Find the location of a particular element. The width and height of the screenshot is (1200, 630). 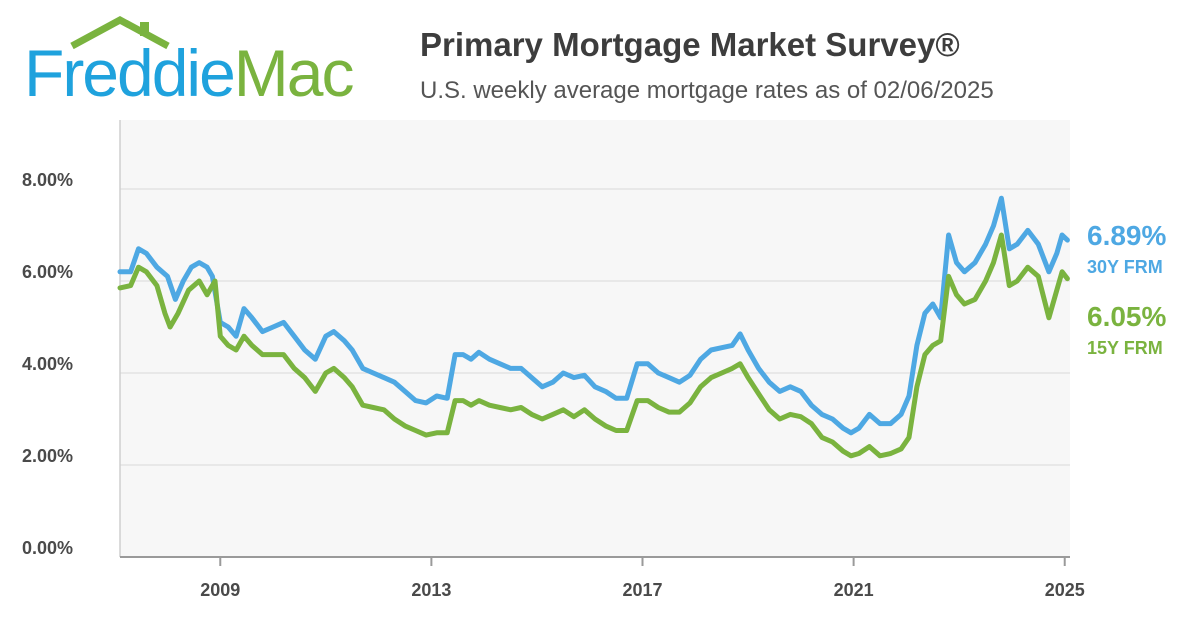

logo-wordmark: FreddieMac is located at coordinates (189, 73).